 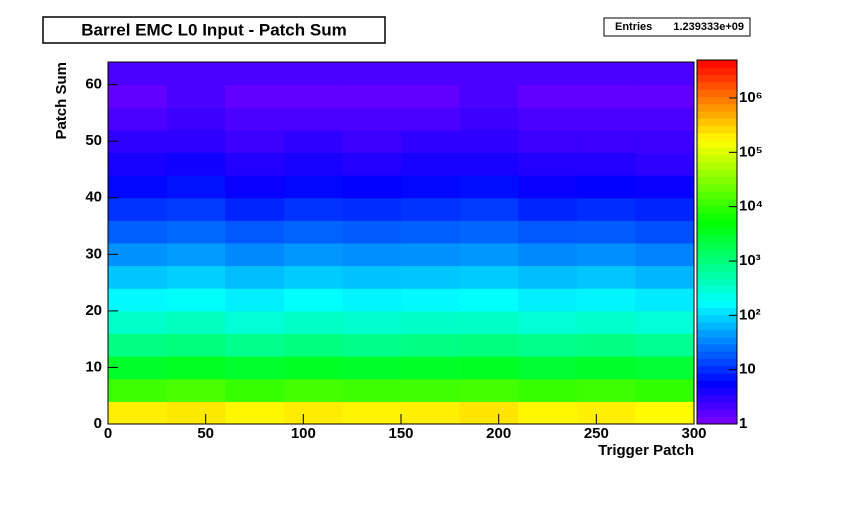 What do you see at coordinates (646, 450) in the screenshot?
I see `x-axis-title: Trigger Patch` at bounding box center [646, 450].